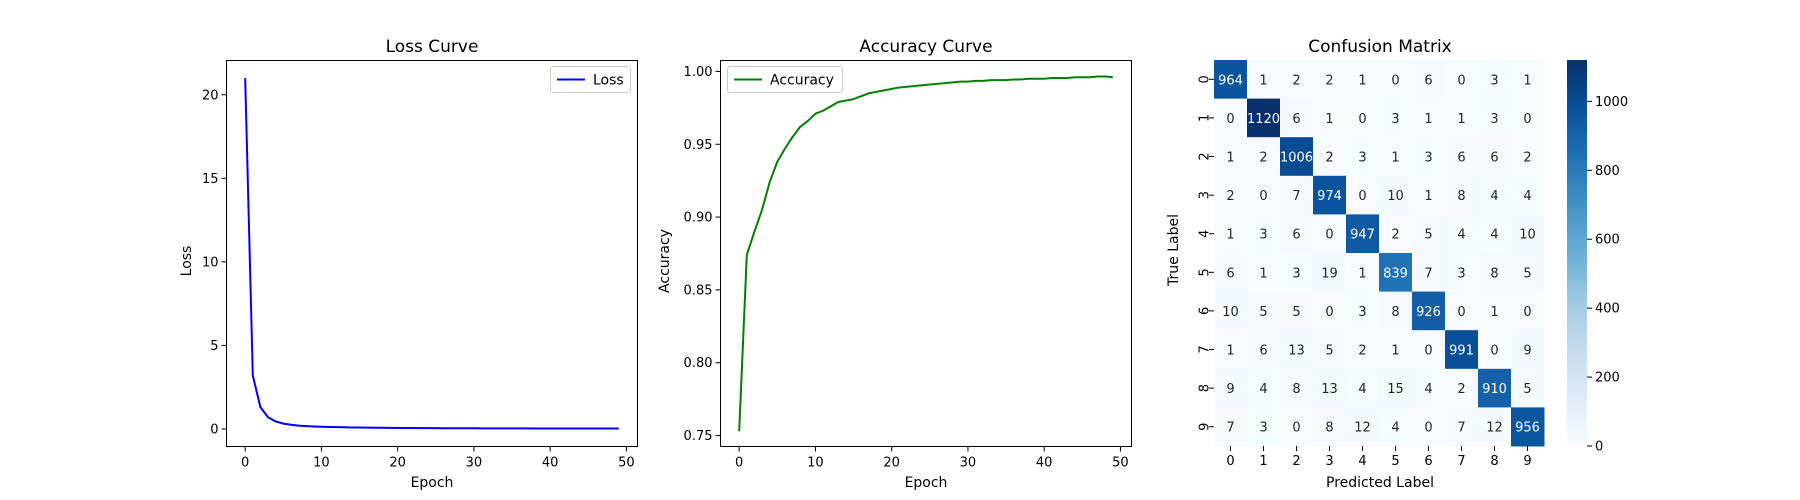  I want to click on confusion-cell-value: 956, so click(1527, 428).